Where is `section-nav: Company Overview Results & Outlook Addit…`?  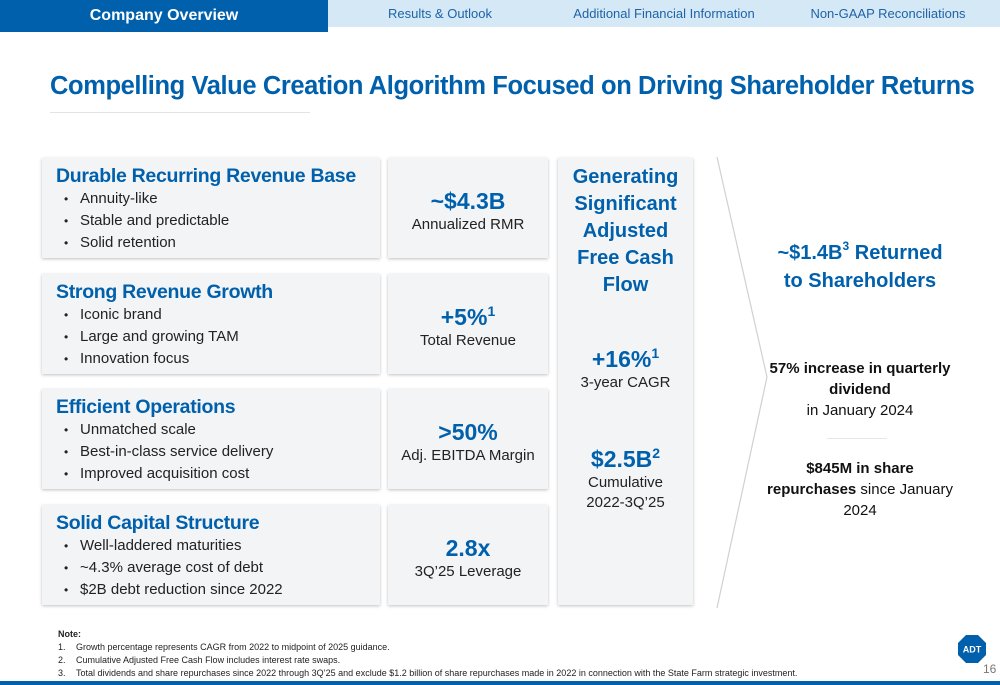
section-nav: Company Overview Results & Outlook Addit… is located at coordinates (500, 16).